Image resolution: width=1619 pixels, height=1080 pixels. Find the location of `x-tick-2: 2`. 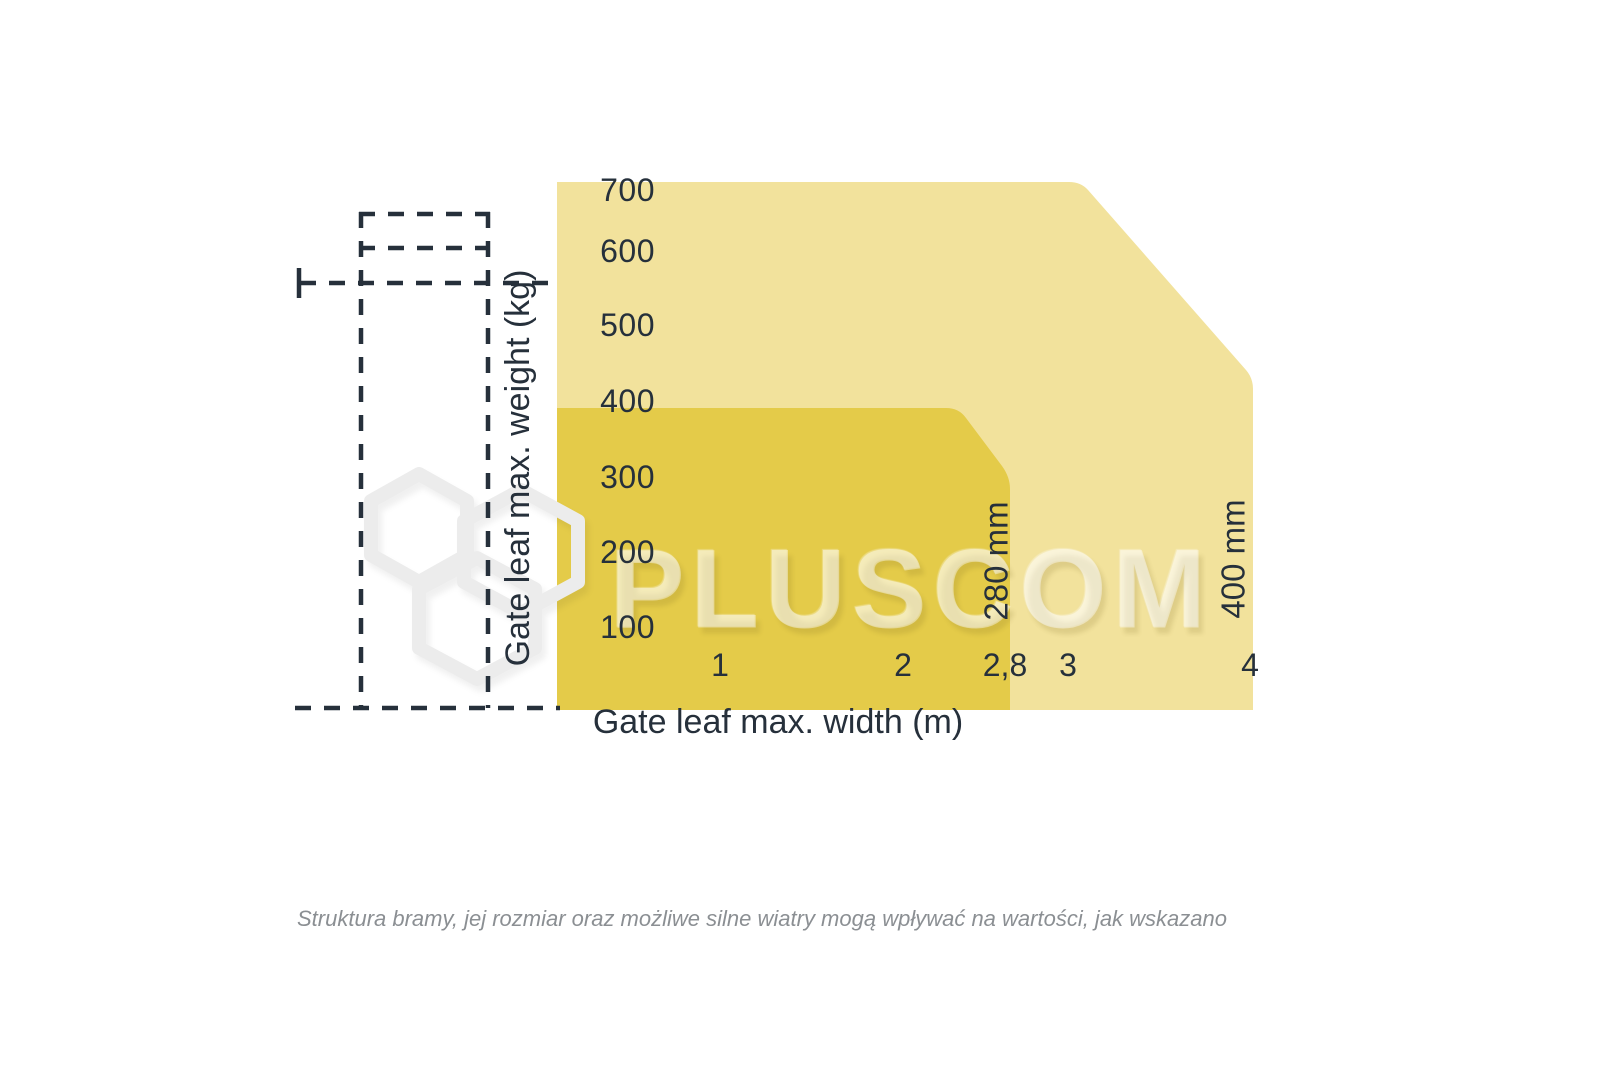

x-tick-2: 2 is located at coordinates (903, 665).